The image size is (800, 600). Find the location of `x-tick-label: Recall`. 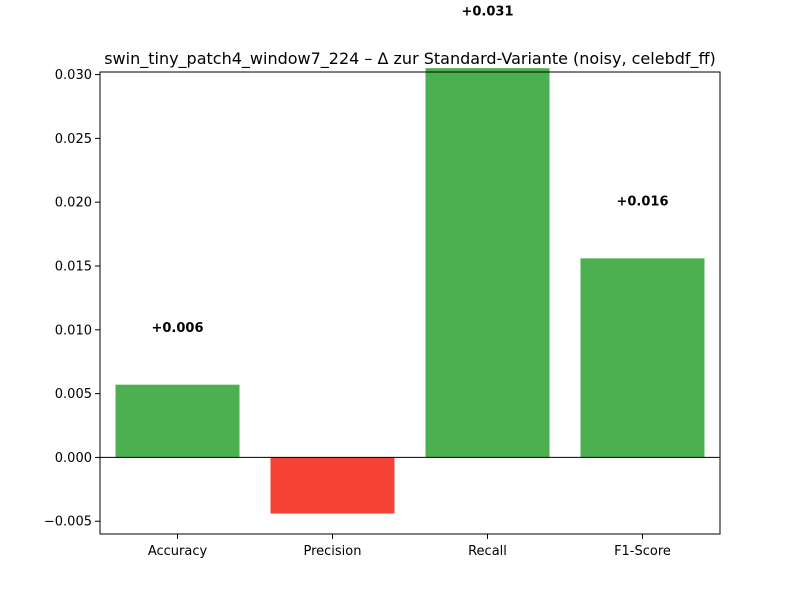

x-tick-label: Recall is located at coordinates (487, 551).